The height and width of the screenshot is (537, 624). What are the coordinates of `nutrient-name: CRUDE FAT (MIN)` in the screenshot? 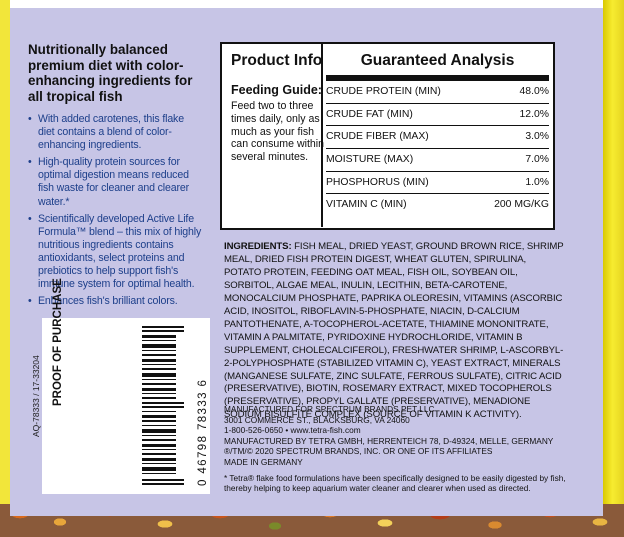 It's located at (369, 114).